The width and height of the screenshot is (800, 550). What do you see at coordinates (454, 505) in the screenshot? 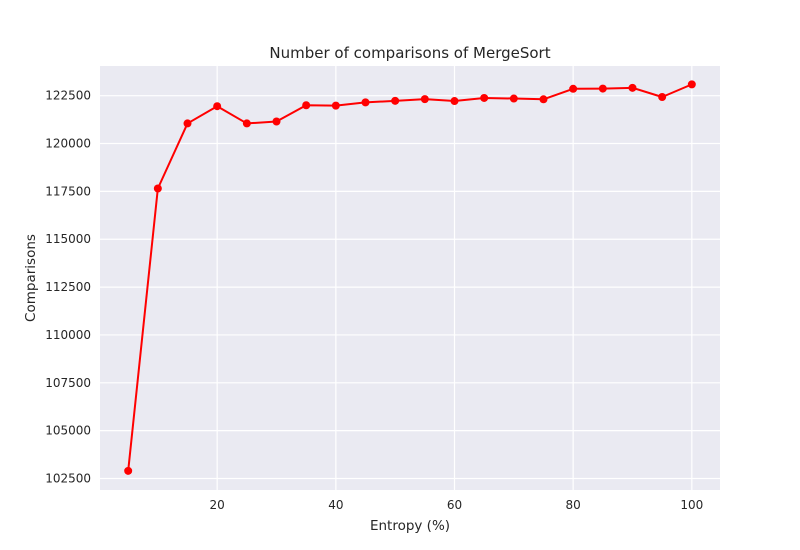
I see `x-tick-label: 60` at bounding box center [454, 505].